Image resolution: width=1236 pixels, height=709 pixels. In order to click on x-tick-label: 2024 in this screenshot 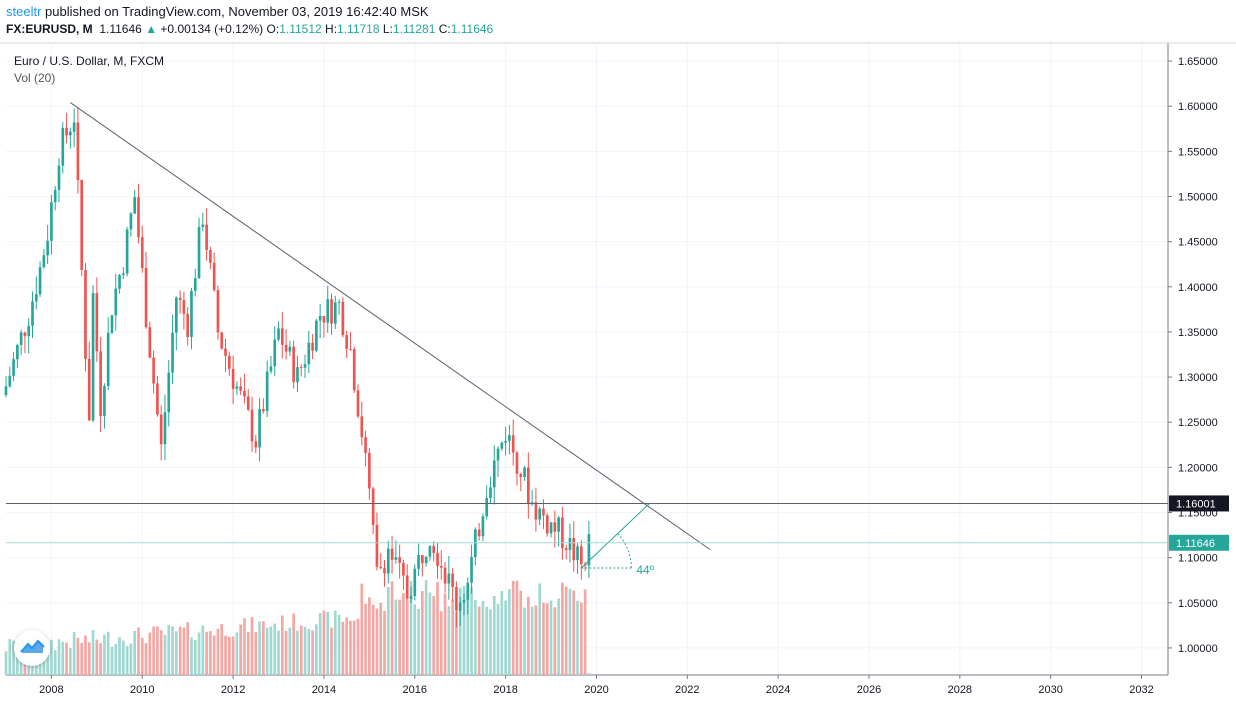, I will do `click(778, 690)`.